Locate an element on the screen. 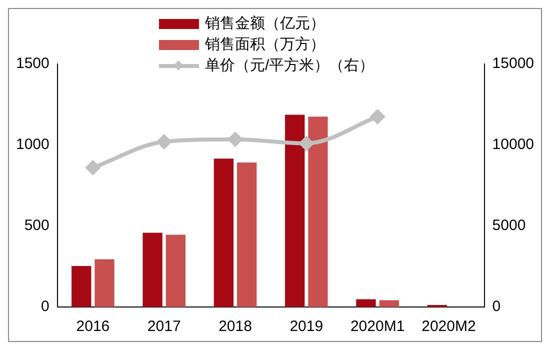 Image resolution: width=550 pixels, height=350 pixels. y2-tick-label: 0 is located at coordinates (496, 307).